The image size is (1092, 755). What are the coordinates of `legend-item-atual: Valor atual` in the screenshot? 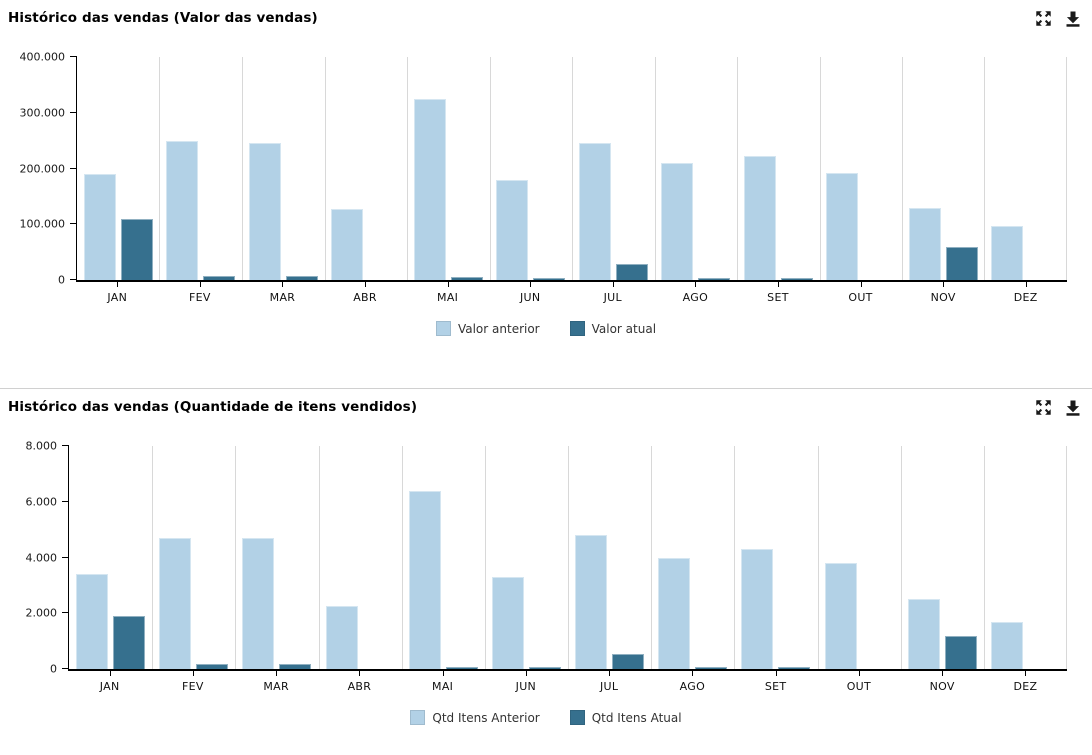 It's located at (613, 328).